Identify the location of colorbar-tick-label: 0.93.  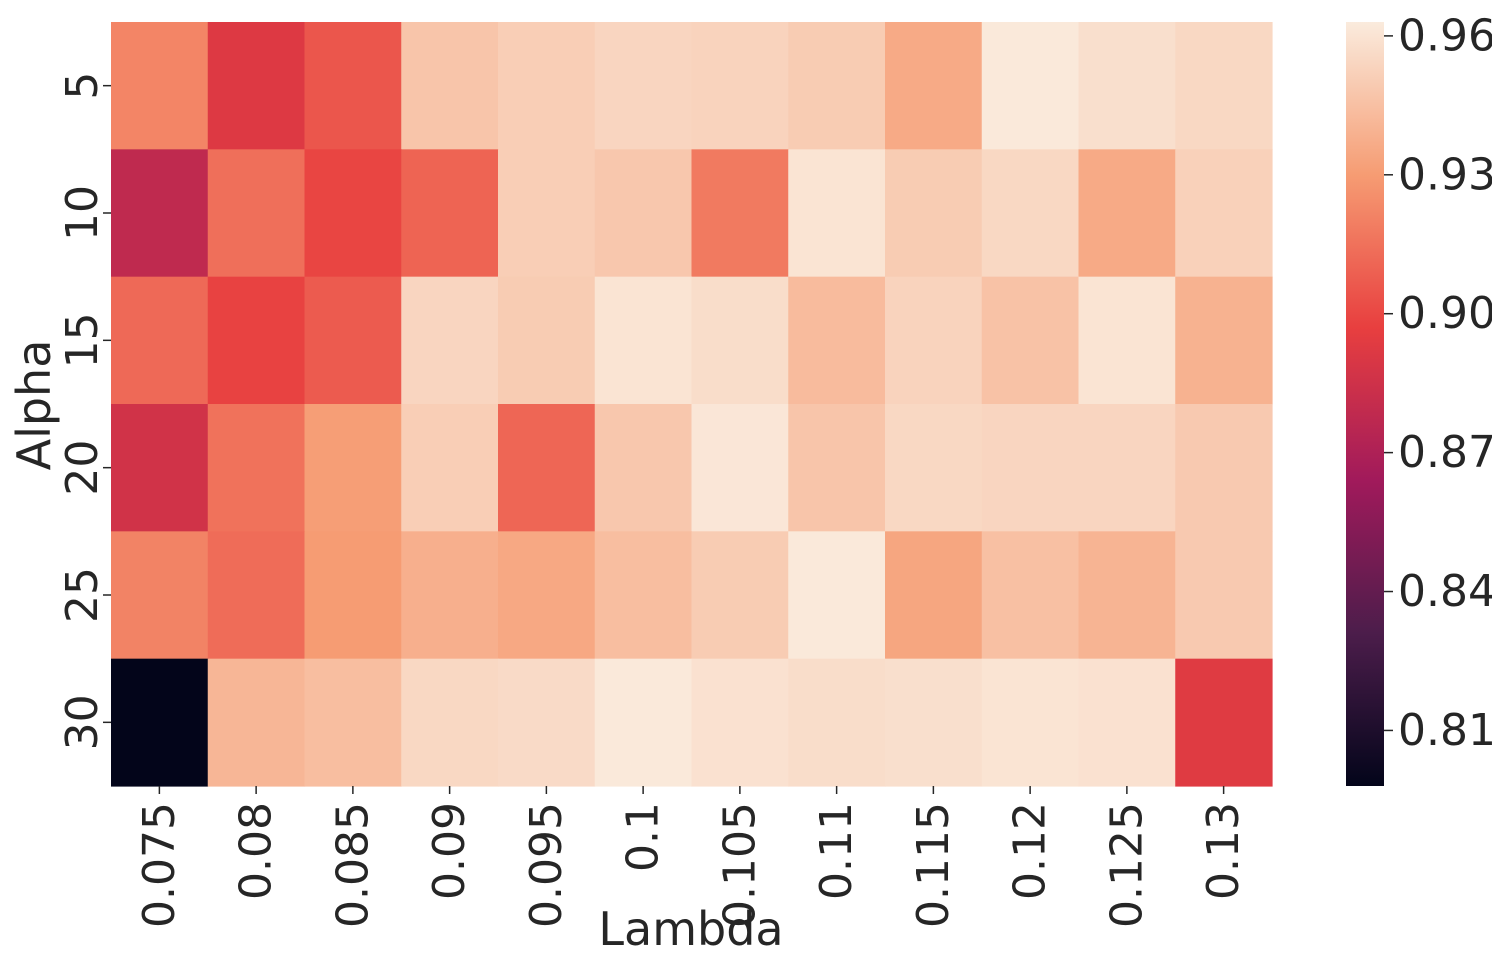
(1445, 174).